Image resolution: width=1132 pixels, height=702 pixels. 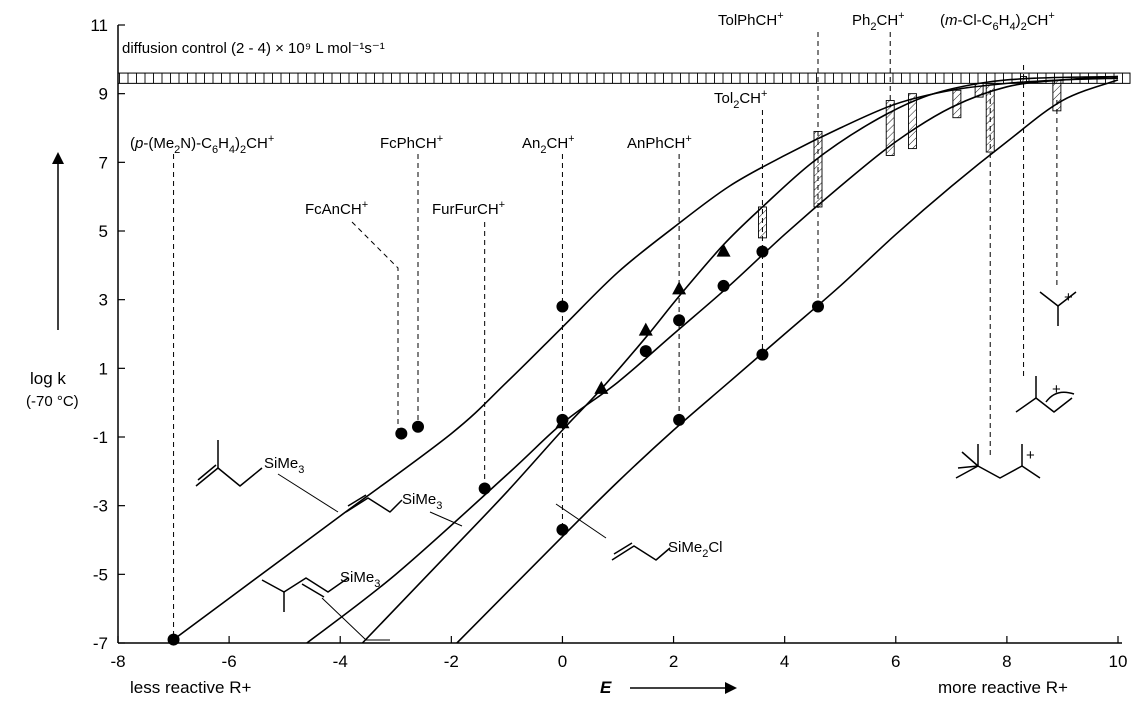 I want to click on label-furfurch: FurFurCH+, so click(x=468, y=208).